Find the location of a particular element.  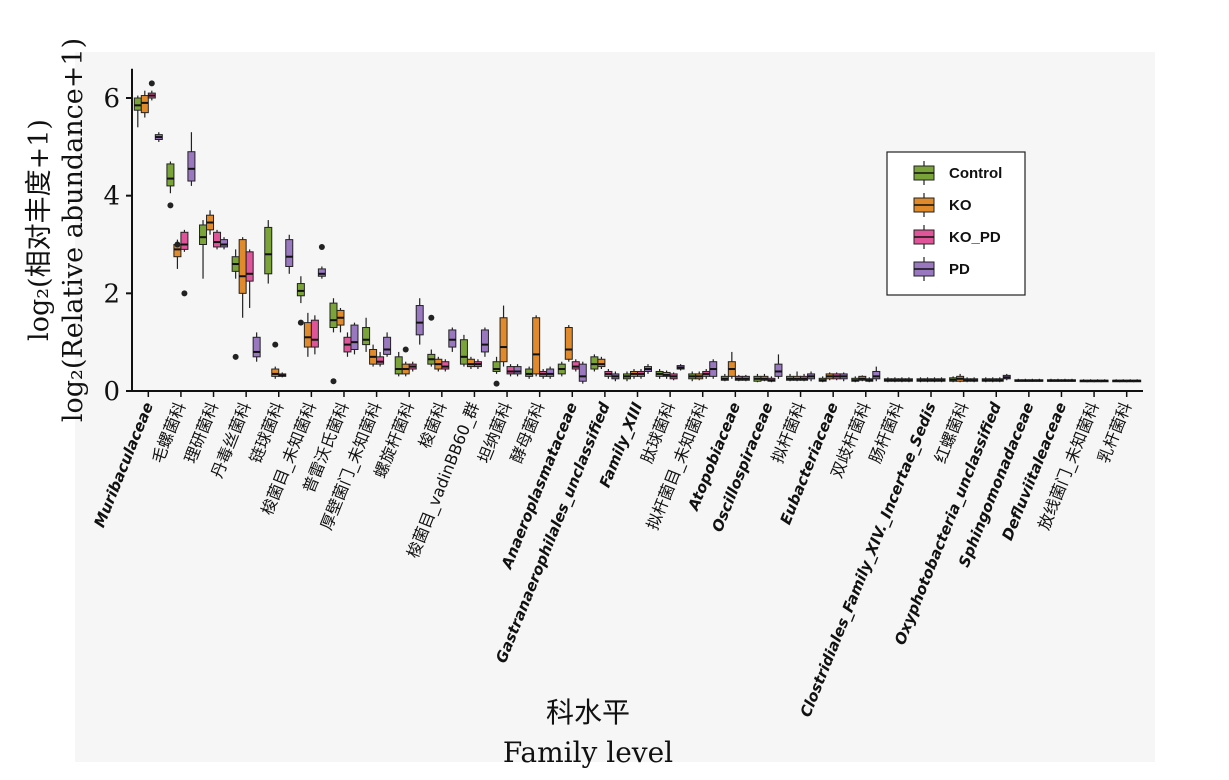

y-tick-label: 6 is located at coordinates (111, 99).